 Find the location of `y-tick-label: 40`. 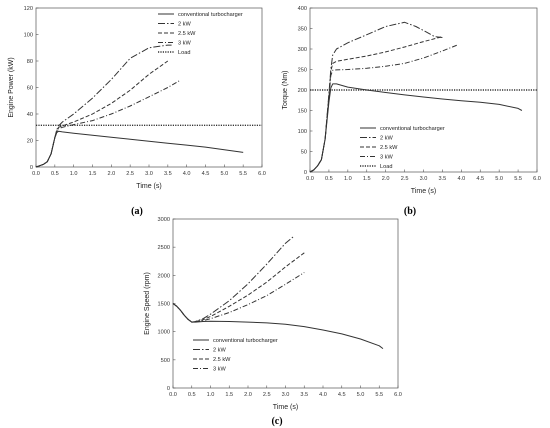

y-tick-label: 40 is located at coordinates (30, 115).